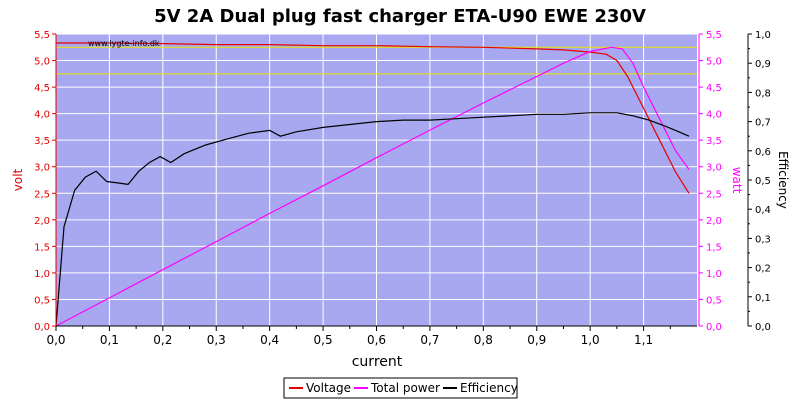 The width and height of the screenshot is (800, 400). I want to click on y-right2-tick-label: 0,9, so click(763, 64).